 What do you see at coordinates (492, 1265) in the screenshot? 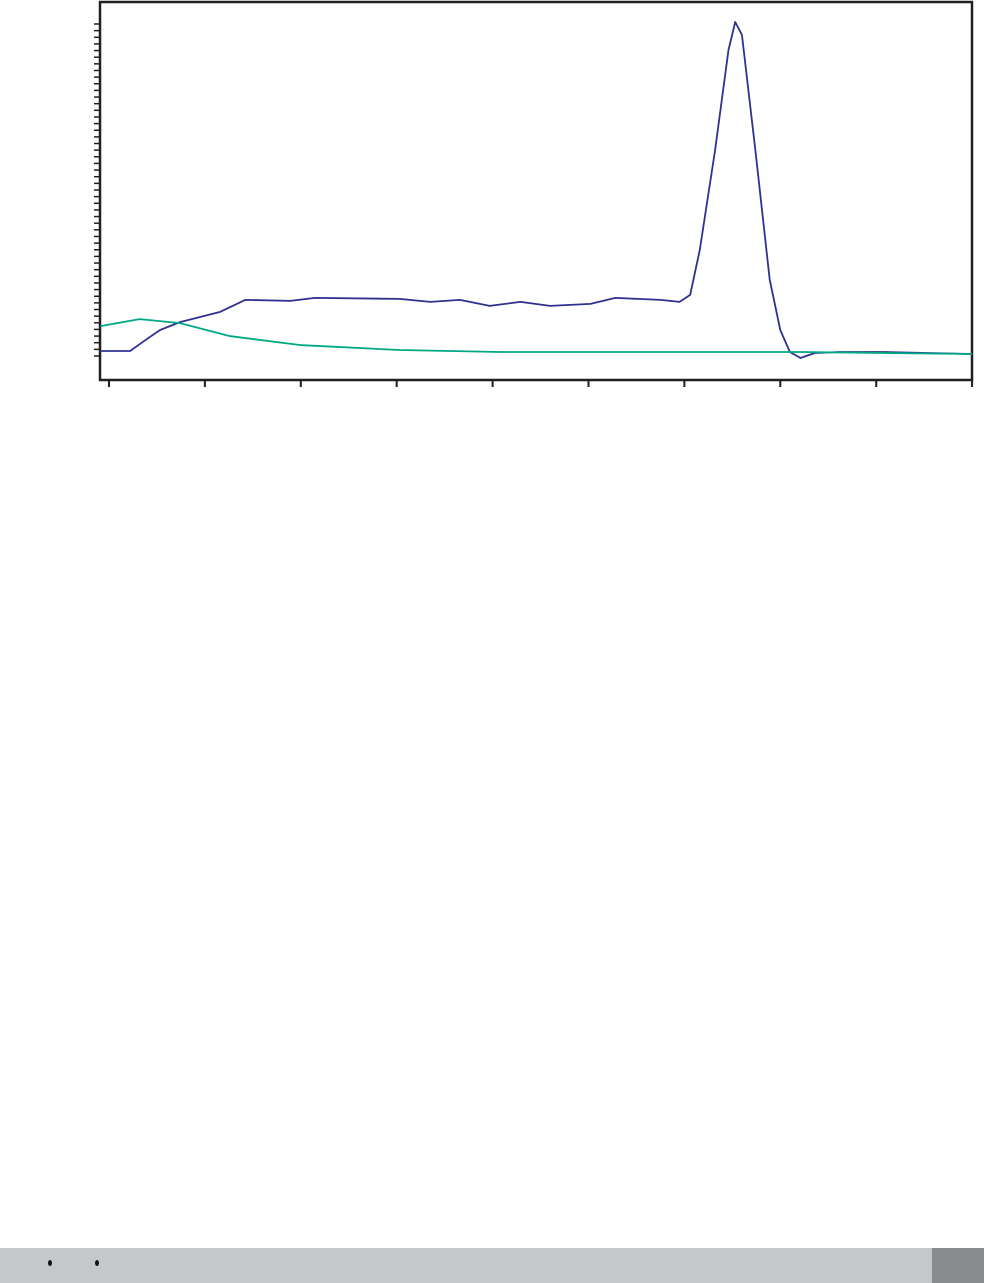
I see `footer-bar` at bounding box center [492, 1265].